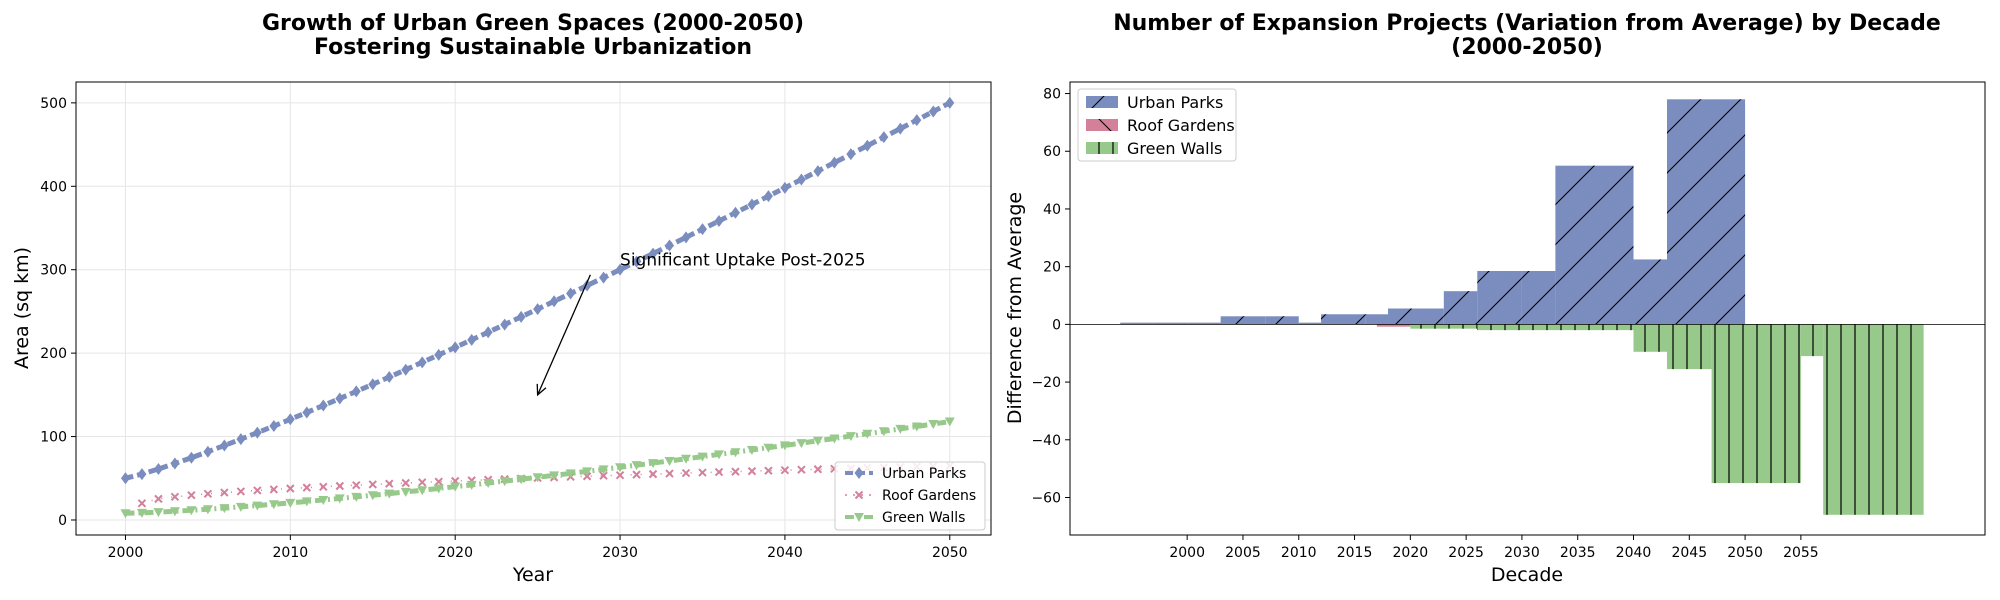 This screenshot has width=2000, height=600. What do you see at coordinates (554, 301) in the screenshot?
I see `point-urban-parks-2026` at bounding box center [554, 301].